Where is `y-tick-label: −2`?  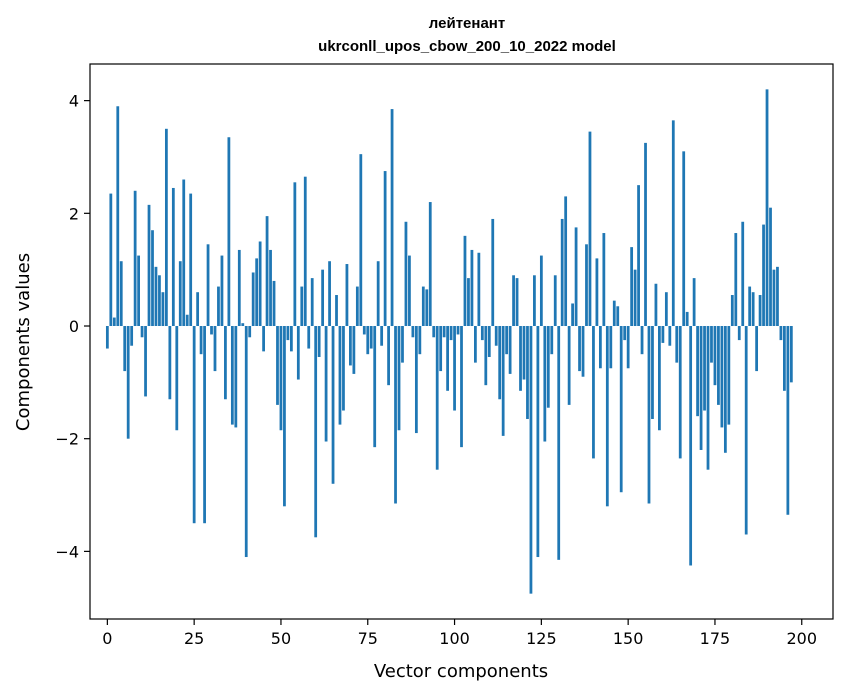 y-tick-label: −2 is located at coordinates (67, 439).